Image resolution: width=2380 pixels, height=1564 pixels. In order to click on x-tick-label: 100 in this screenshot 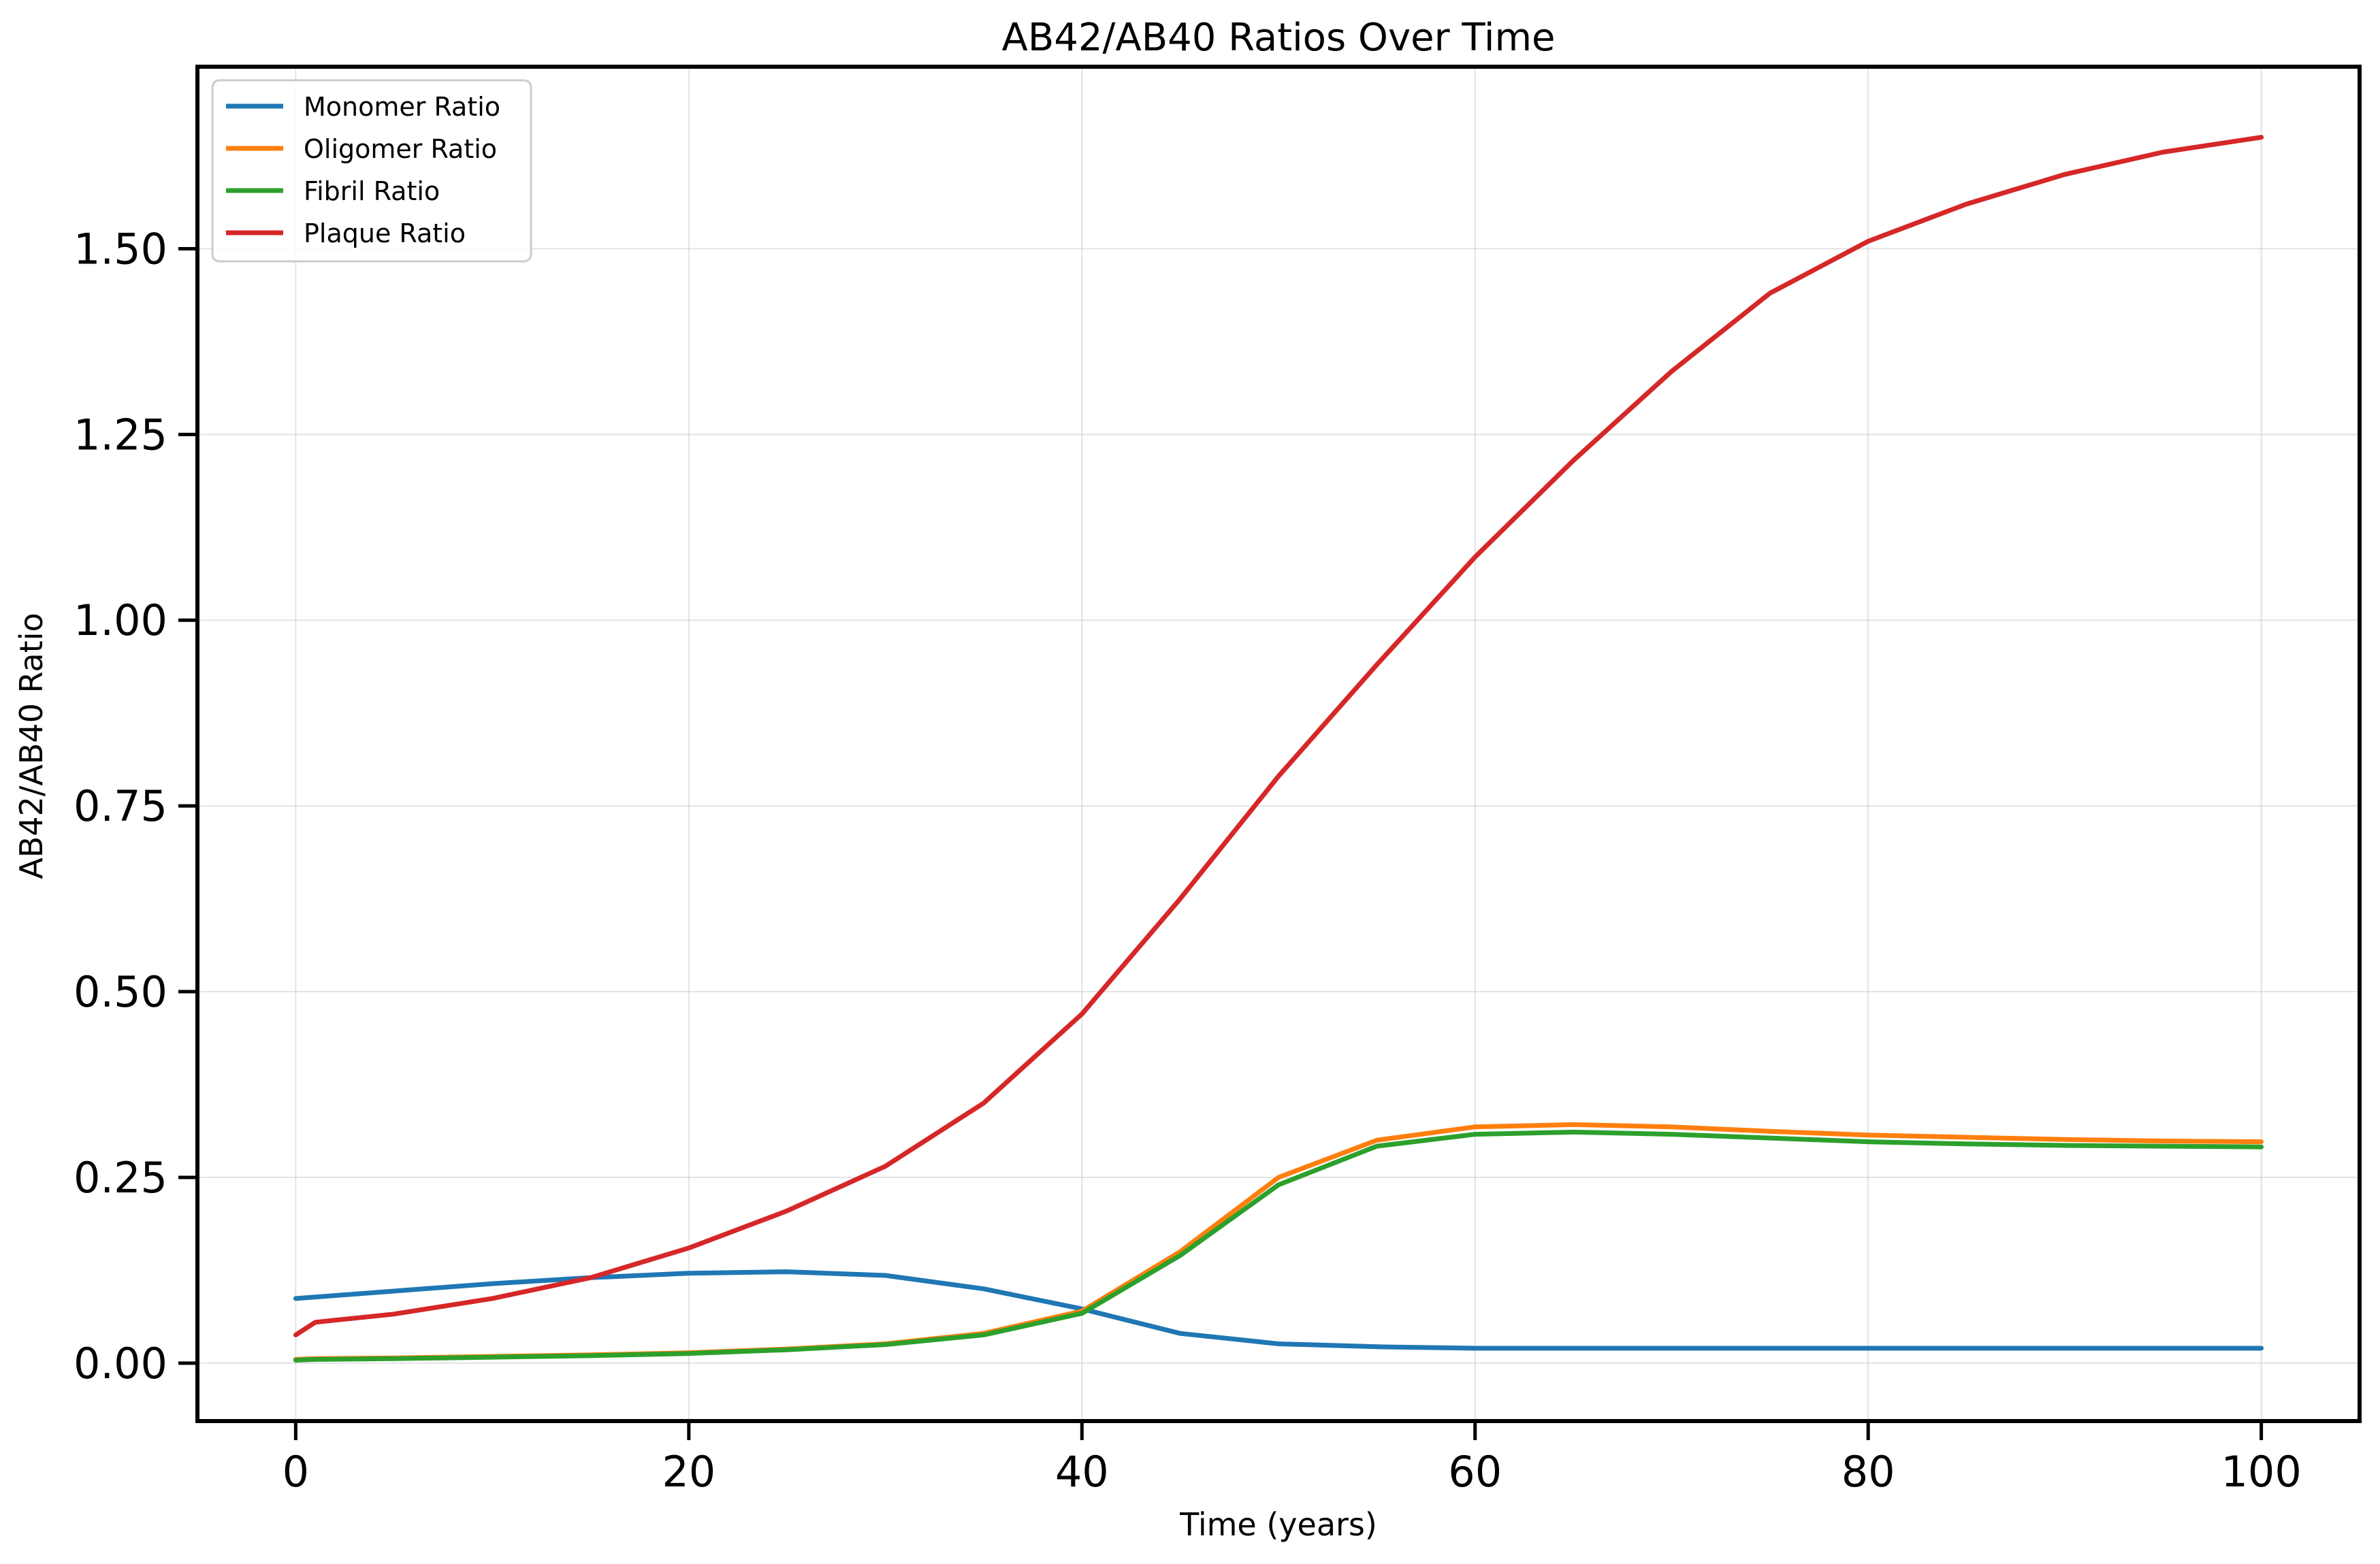, I will do `click(2261, 1472)`.